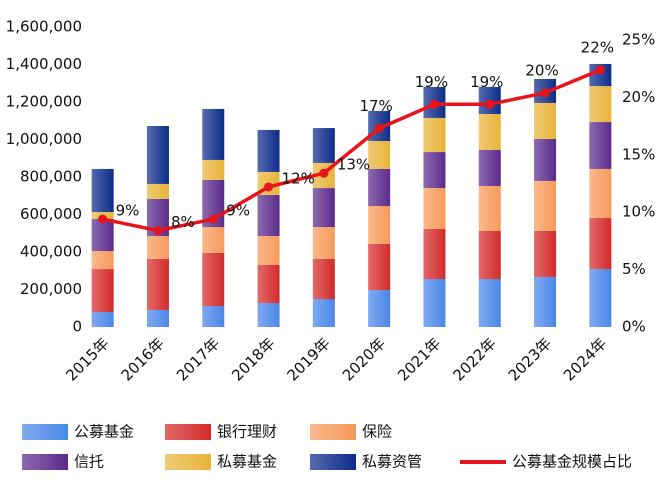 The width and height of the screenshot is (661, 504). Describe the element at coordinates (104, 432) in the screenshot. I see `legend-label: 公募基金` at that location.